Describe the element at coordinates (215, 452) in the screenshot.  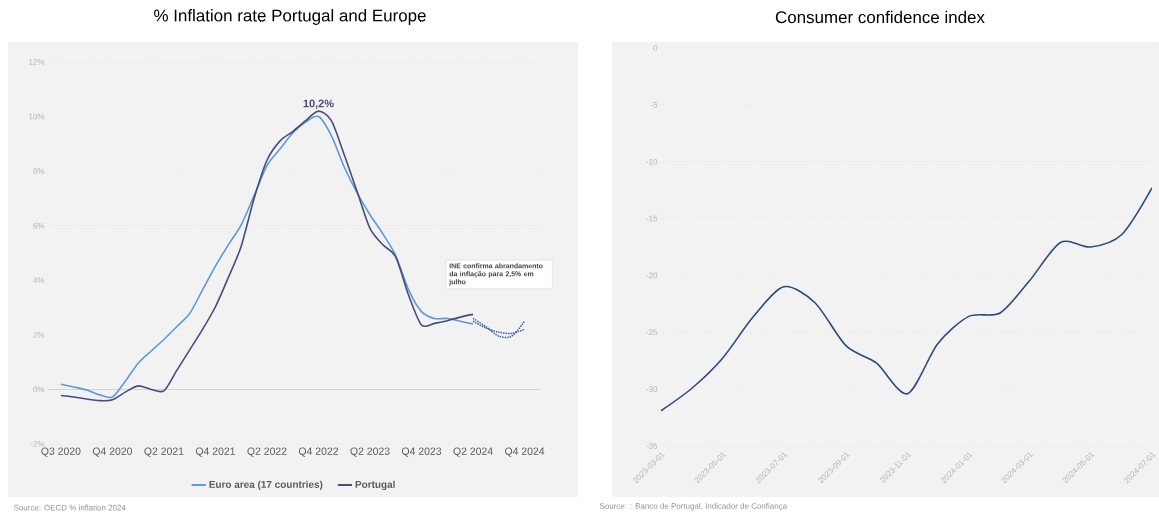
I see `x-tick-label: Q4 2021` at that location.